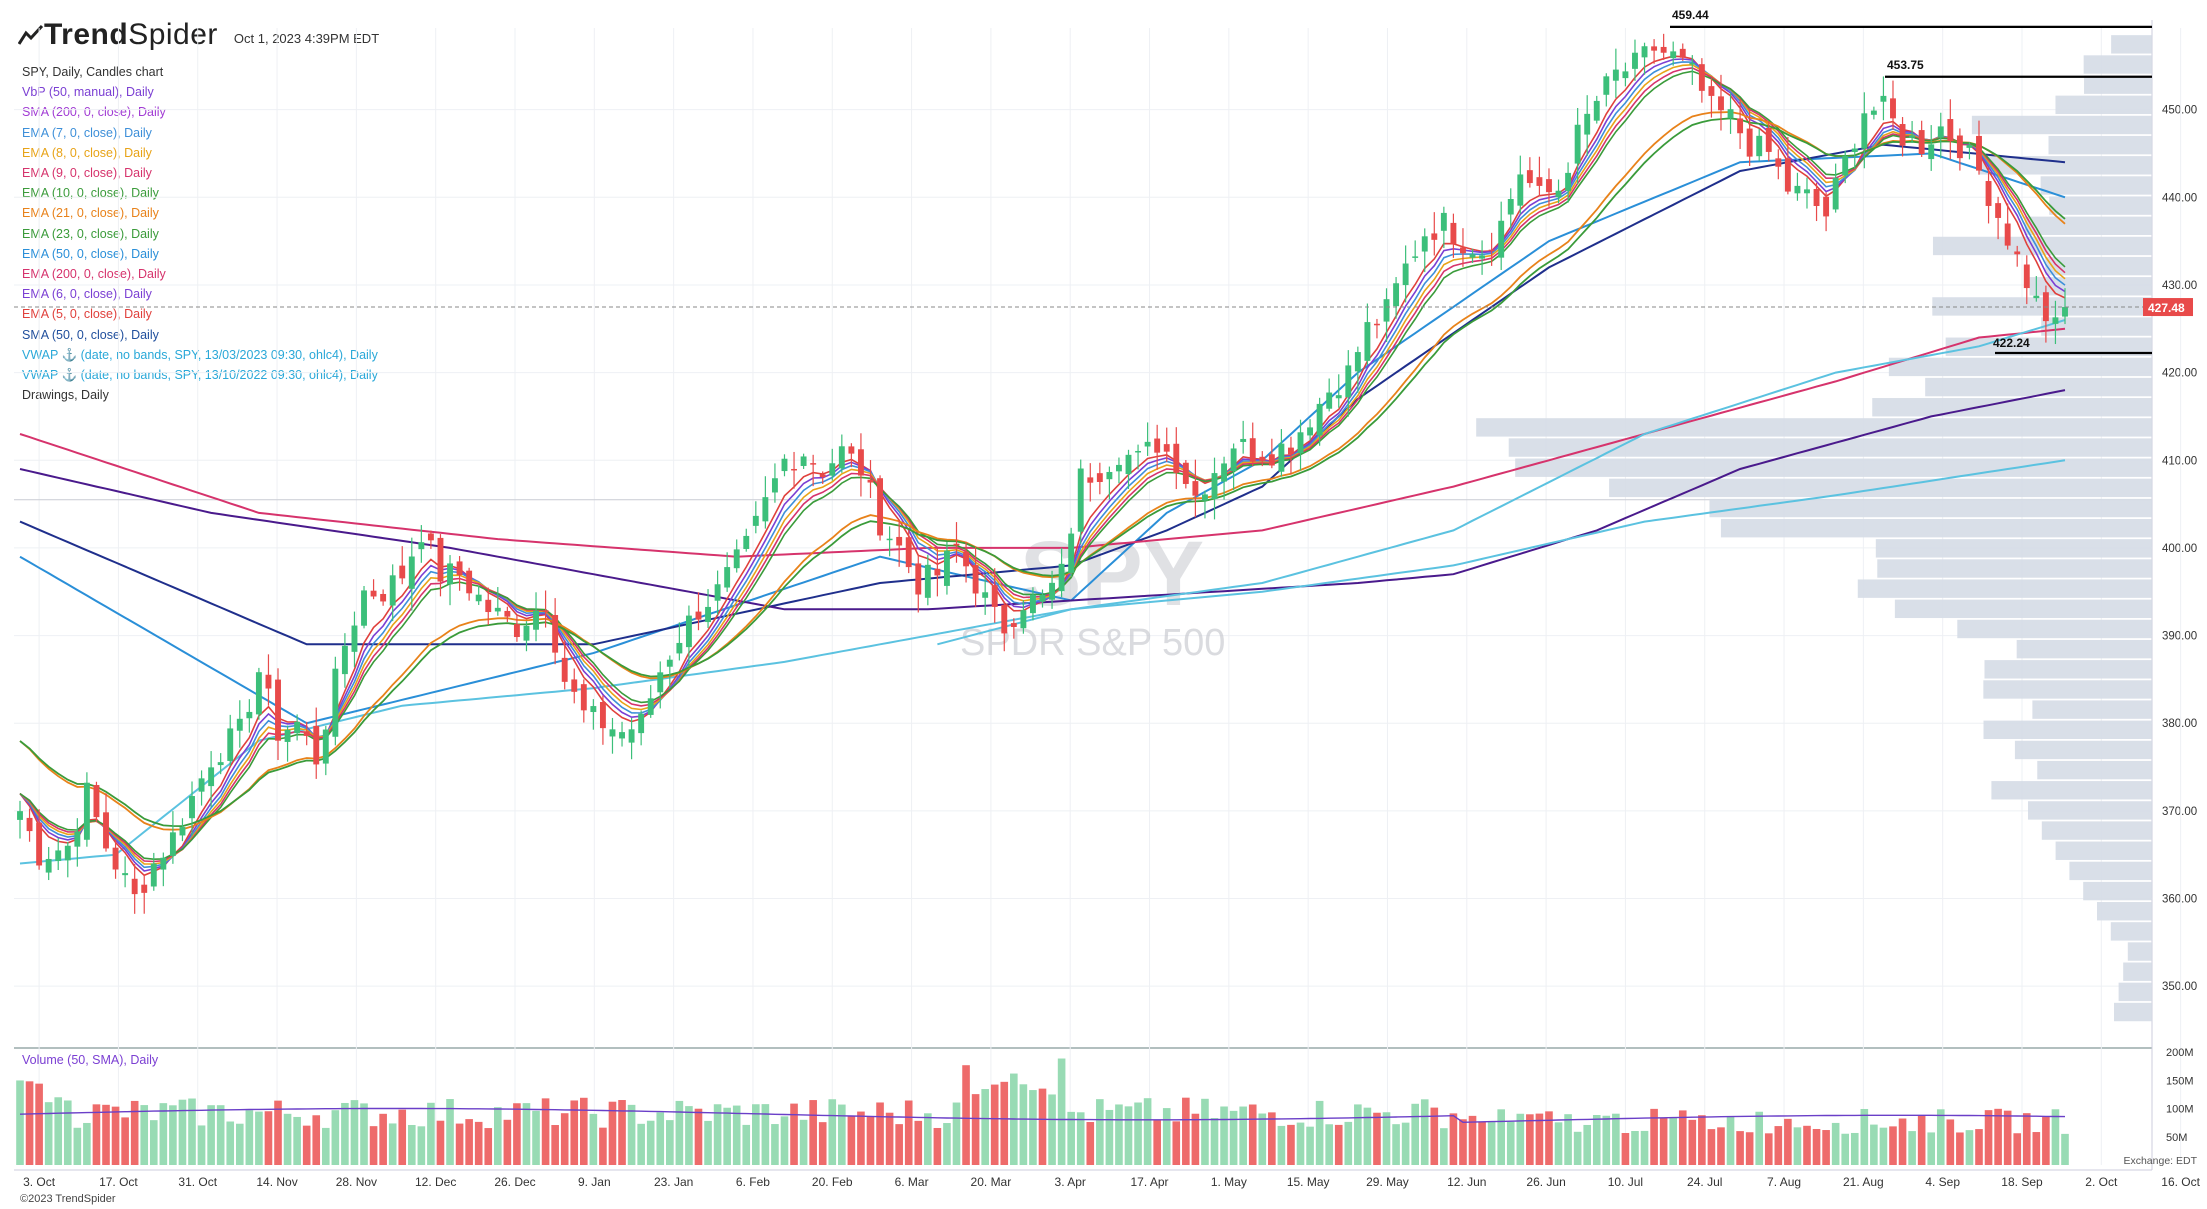  I want to click on price-level-label: 453.75, so click(1905, 65).